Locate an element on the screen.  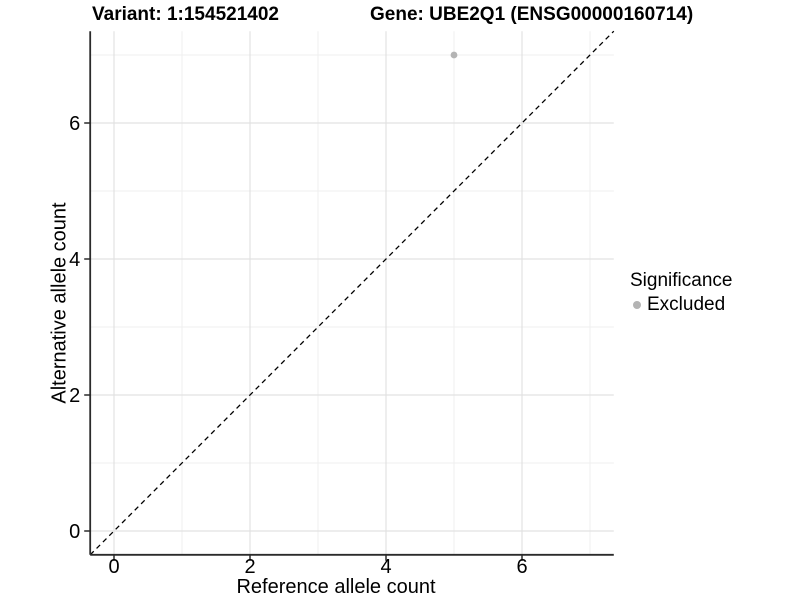
x-tick-label: 2 is located at coordinates (249, 567).